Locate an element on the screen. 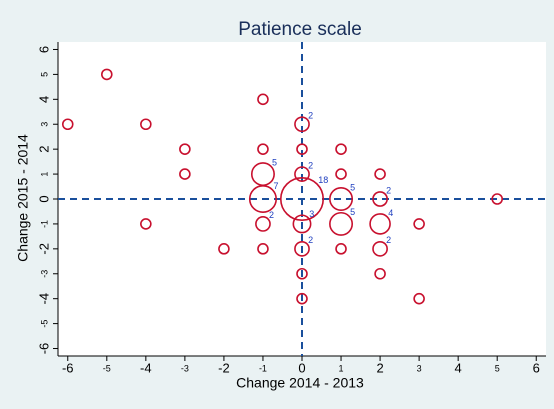  x-tick-label: 2 is located at coordinates (379, 367).